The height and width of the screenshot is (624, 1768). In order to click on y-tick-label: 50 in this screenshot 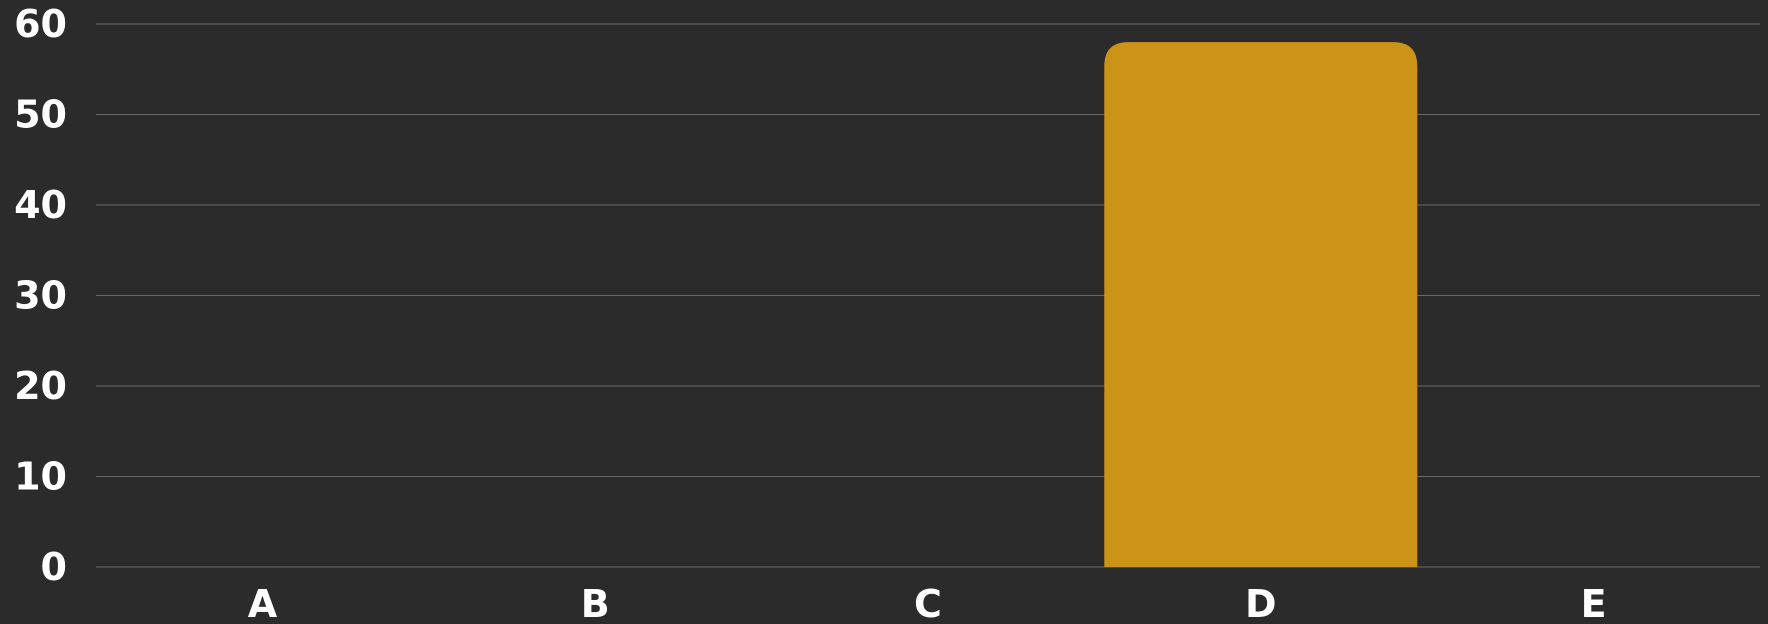, I will do `click(40, 115)`.